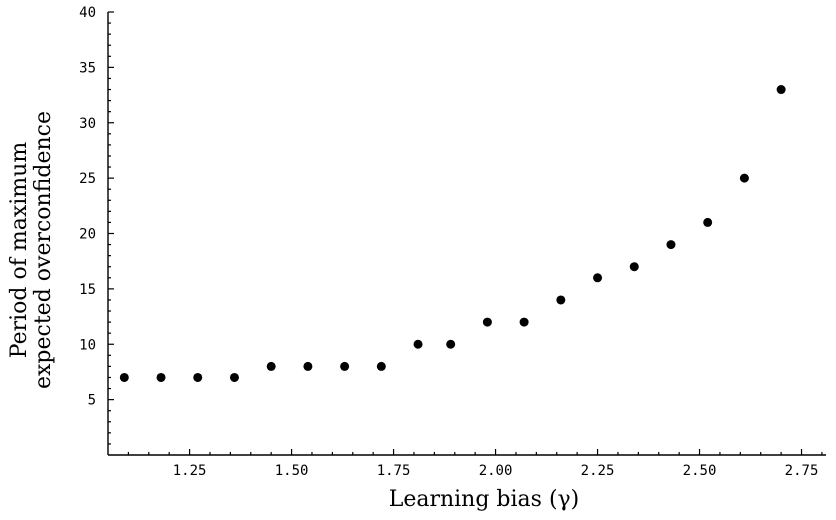  I want to click on y-tick-label: 25, so click(87, 179).